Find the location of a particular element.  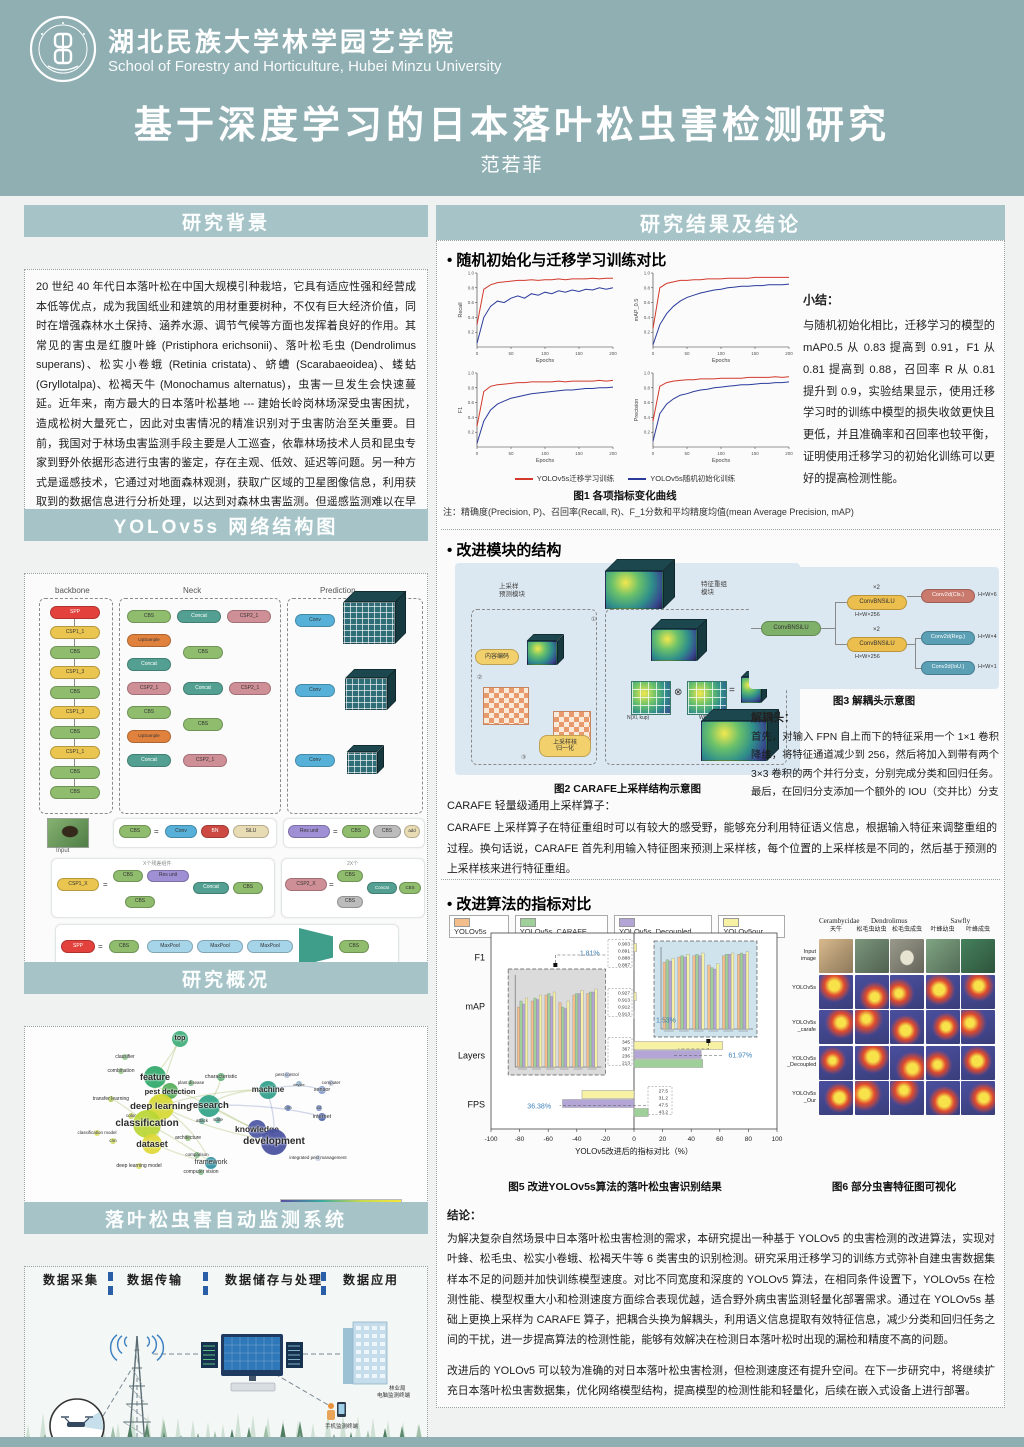

diagram-label: ② is located at coordinates (480, 678).